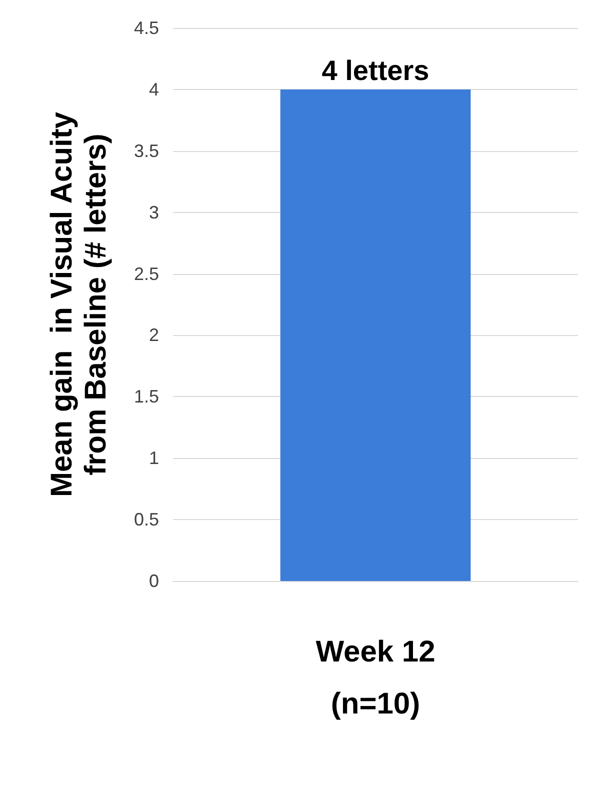 The height and width of the screenshot is (794, 596). Describe the element at coordinates (153, 581) in the screenshot. I see `y-tick-label: 0` at that location.